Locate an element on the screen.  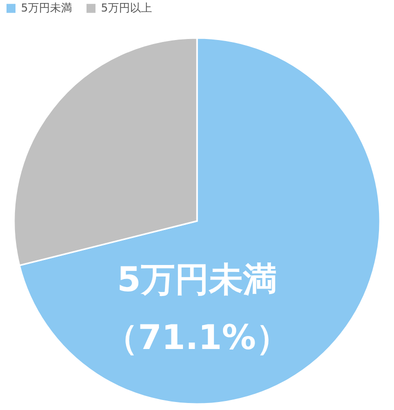
slice-label: 5万円未満 is located at coordinates (197, 280).